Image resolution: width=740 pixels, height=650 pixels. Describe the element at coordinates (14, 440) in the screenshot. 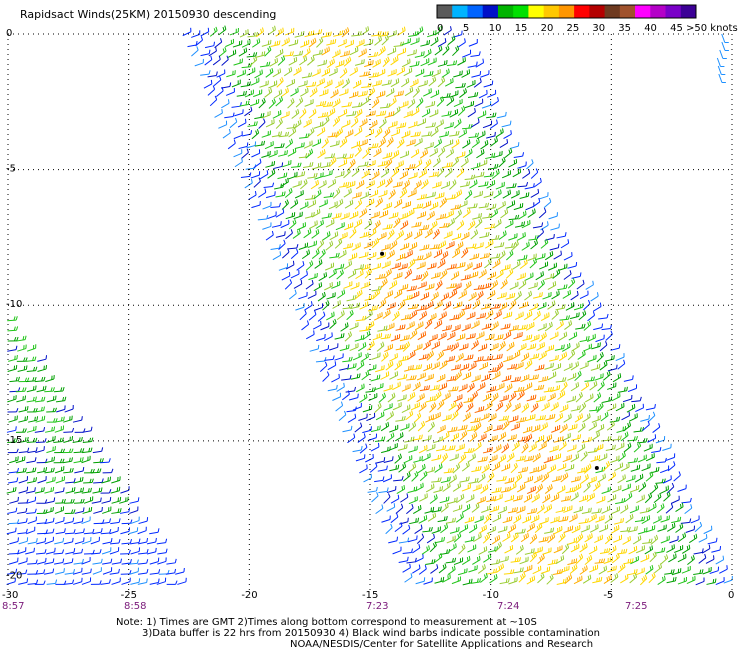

I see `y-axis-label: -15` at that location.